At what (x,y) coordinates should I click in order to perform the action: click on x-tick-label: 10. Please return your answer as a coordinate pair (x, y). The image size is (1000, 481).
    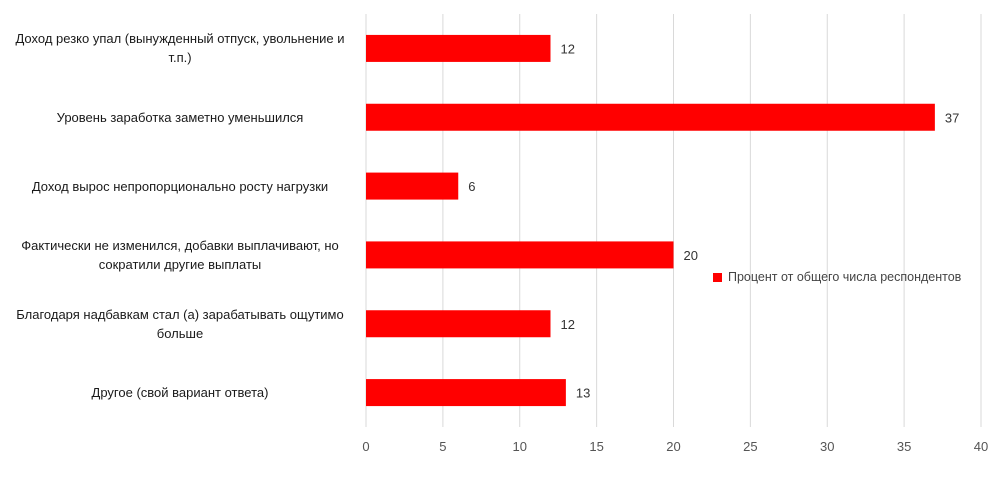
    Looking at the image, I should click on (520, 446).